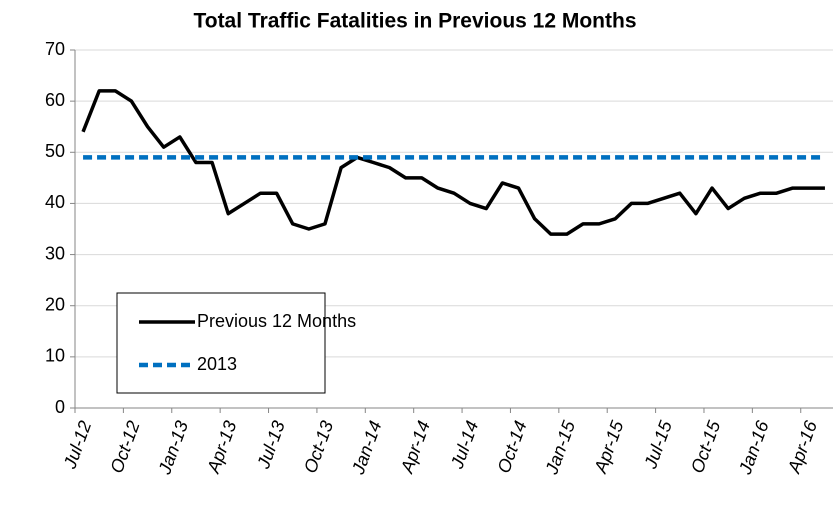  I want to click on y-tick-label: 60, so click(55, 100).